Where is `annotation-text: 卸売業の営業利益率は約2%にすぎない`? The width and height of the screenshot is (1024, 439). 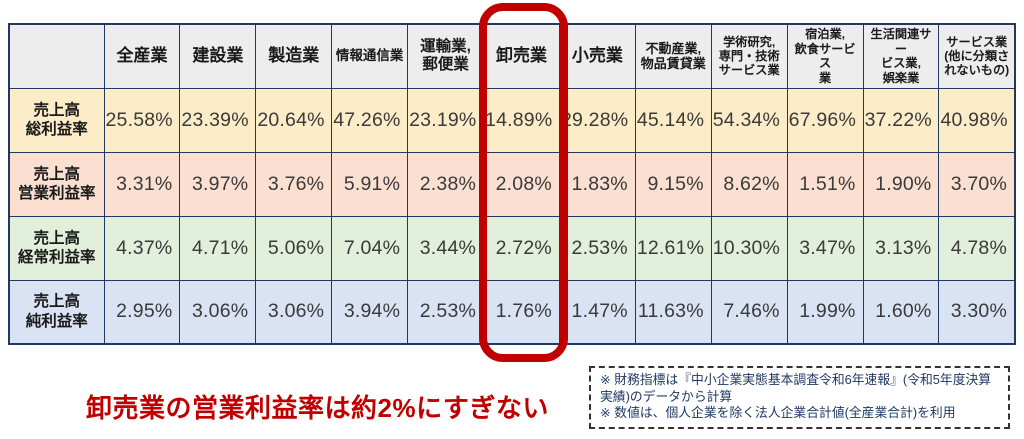 annotation-text: 卸売業の営業利益率は約2%にすぎない is located at coordinates (317, 408).